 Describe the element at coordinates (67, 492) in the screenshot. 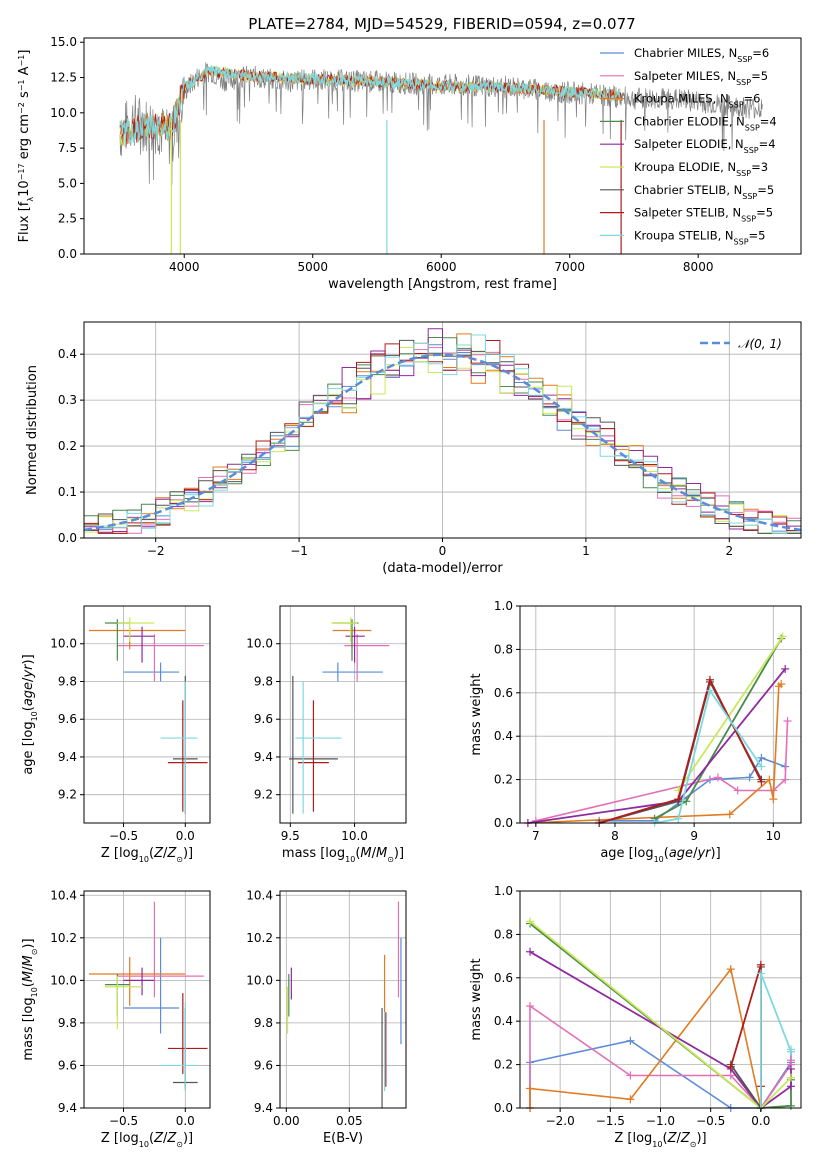

I see `y-tick-label: 0.1` at that location.